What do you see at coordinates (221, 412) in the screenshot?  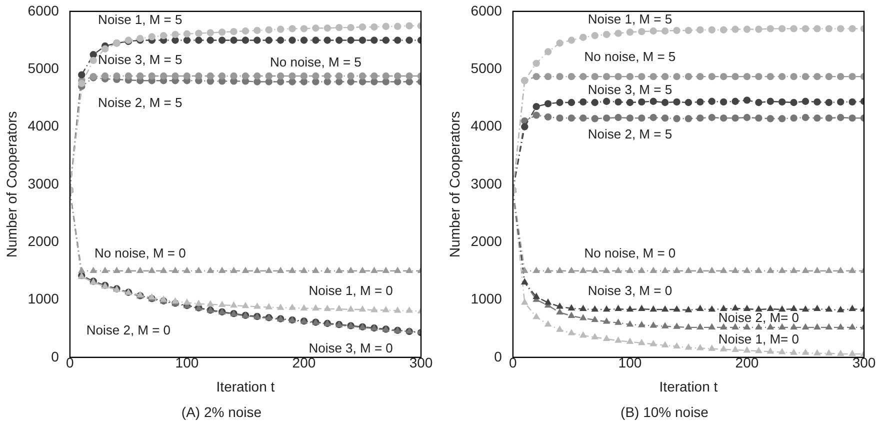 I see `text: (A) 2% noise` at bounding box center [221, 412].